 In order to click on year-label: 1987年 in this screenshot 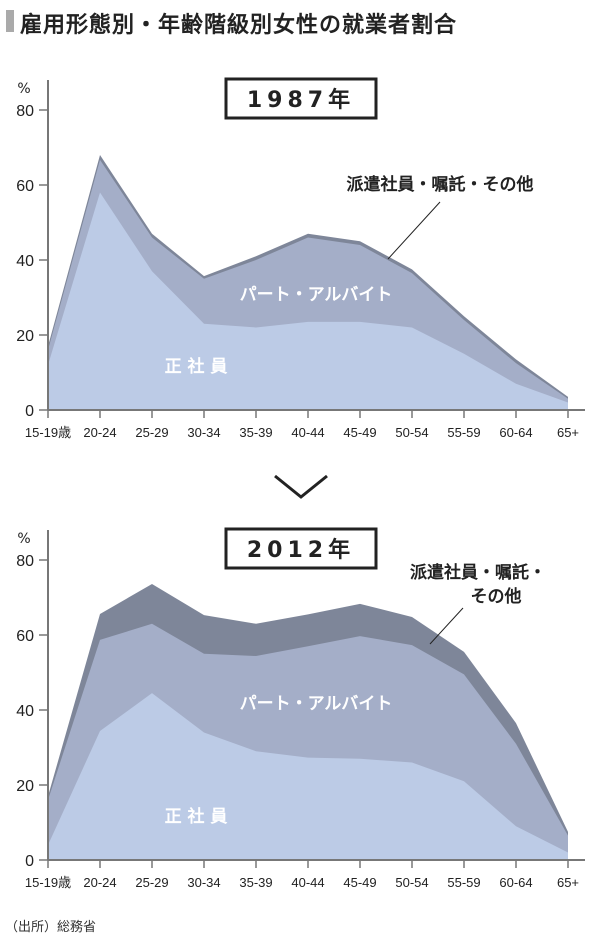, I will do `click(301, 100)`.